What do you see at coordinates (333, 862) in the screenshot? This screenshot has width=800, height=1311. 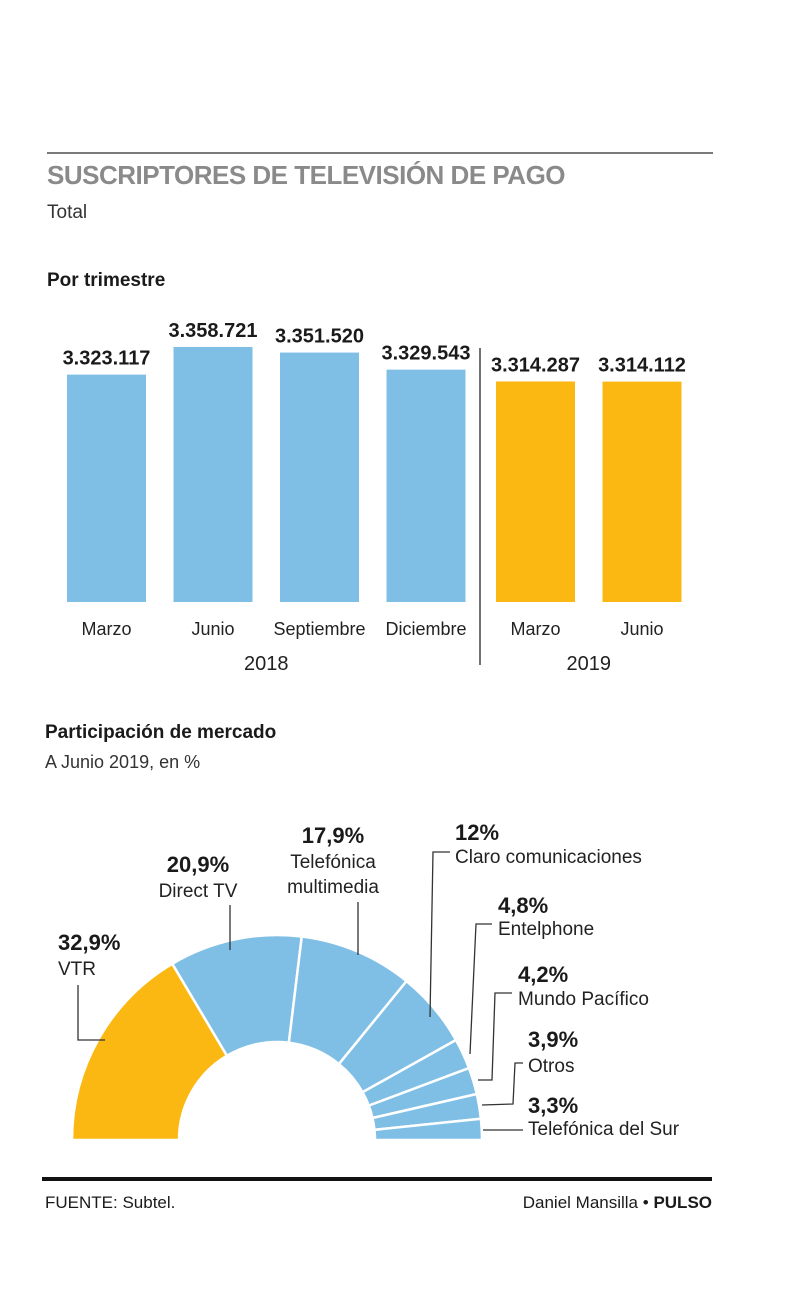 I see `slice-name-label: Telefónica` at bounding box center [333, 862].